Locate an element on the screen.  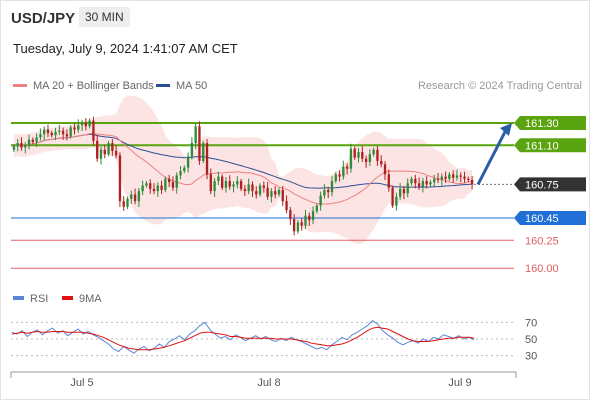
forecast-arrow-shaft is located at coordinates (492, 157).